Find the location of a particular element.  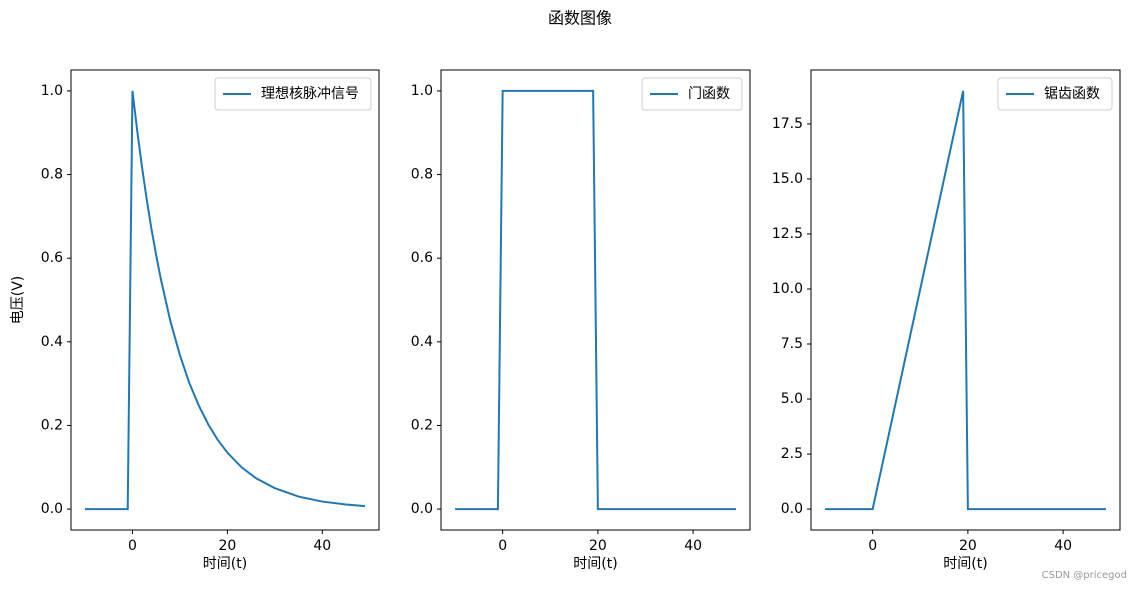

y-tick-label: 17.5 is located at coordinates (787, 124).